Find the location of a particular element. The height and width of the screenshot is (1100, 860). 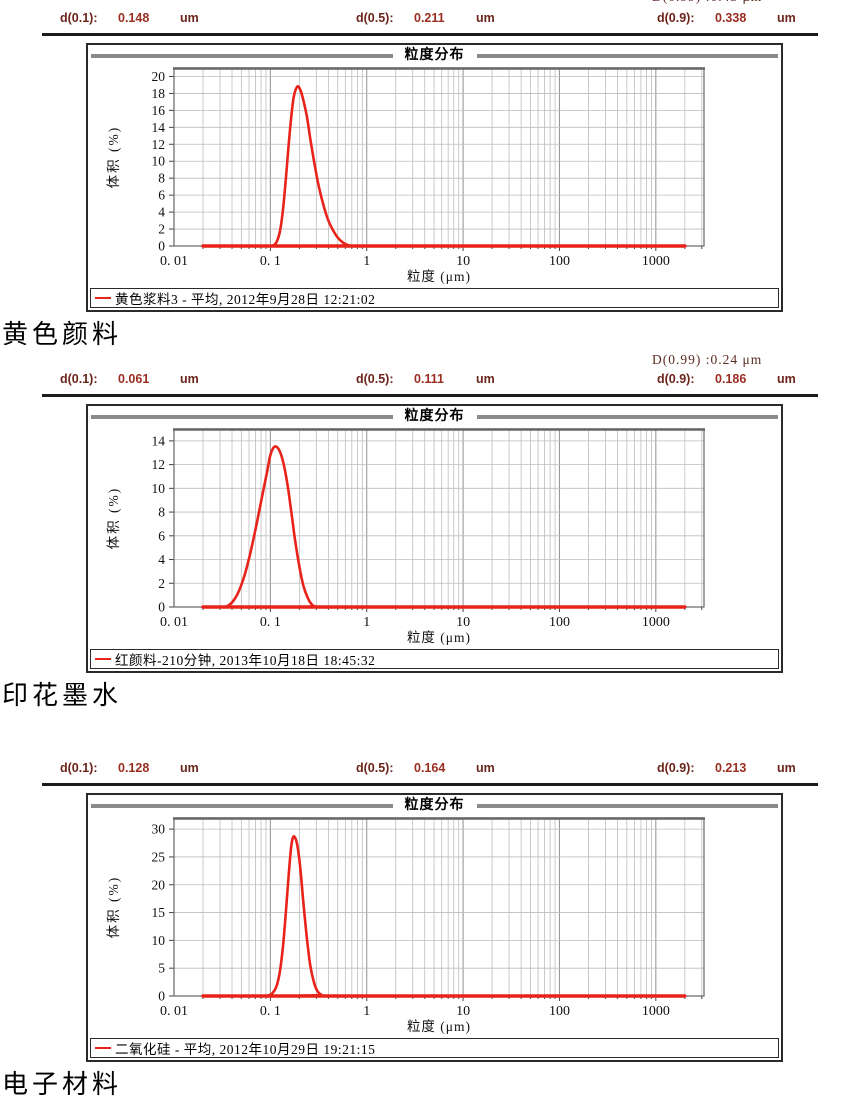

legend: 红颜料-210分钟, 2013年10月18日 18:45:32 is located at coordinates (434, 659).